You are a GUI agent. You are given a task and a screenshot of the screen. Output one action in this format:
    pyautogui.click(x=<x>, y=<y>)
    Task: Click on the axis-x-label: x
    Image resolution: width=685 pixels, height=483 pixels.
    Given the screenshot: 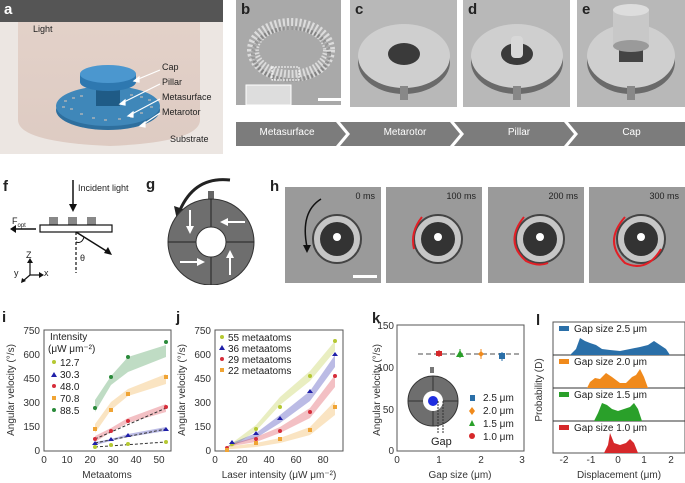 What is the action you would take?
    pyautogui.click(x=46, y=273)
    